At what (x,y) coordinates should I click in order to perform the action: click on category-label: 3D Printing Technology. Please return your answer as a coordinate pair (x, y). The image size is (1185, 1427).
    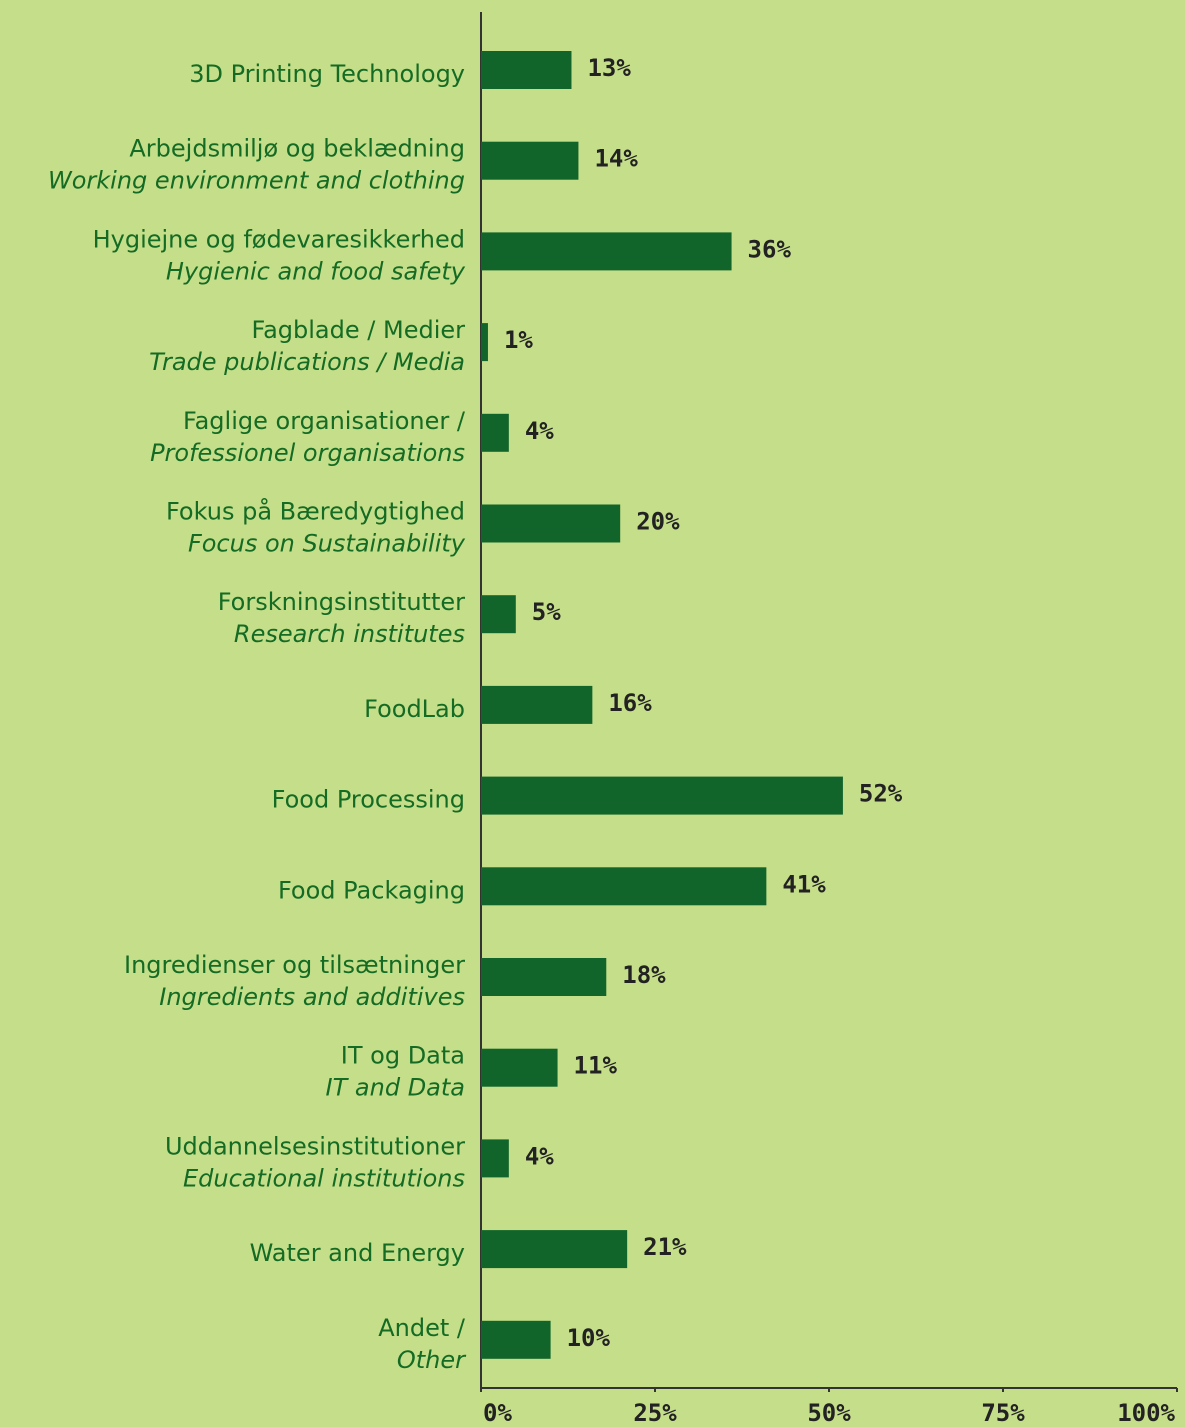
    Looking at the image, I should click on (327, 74).